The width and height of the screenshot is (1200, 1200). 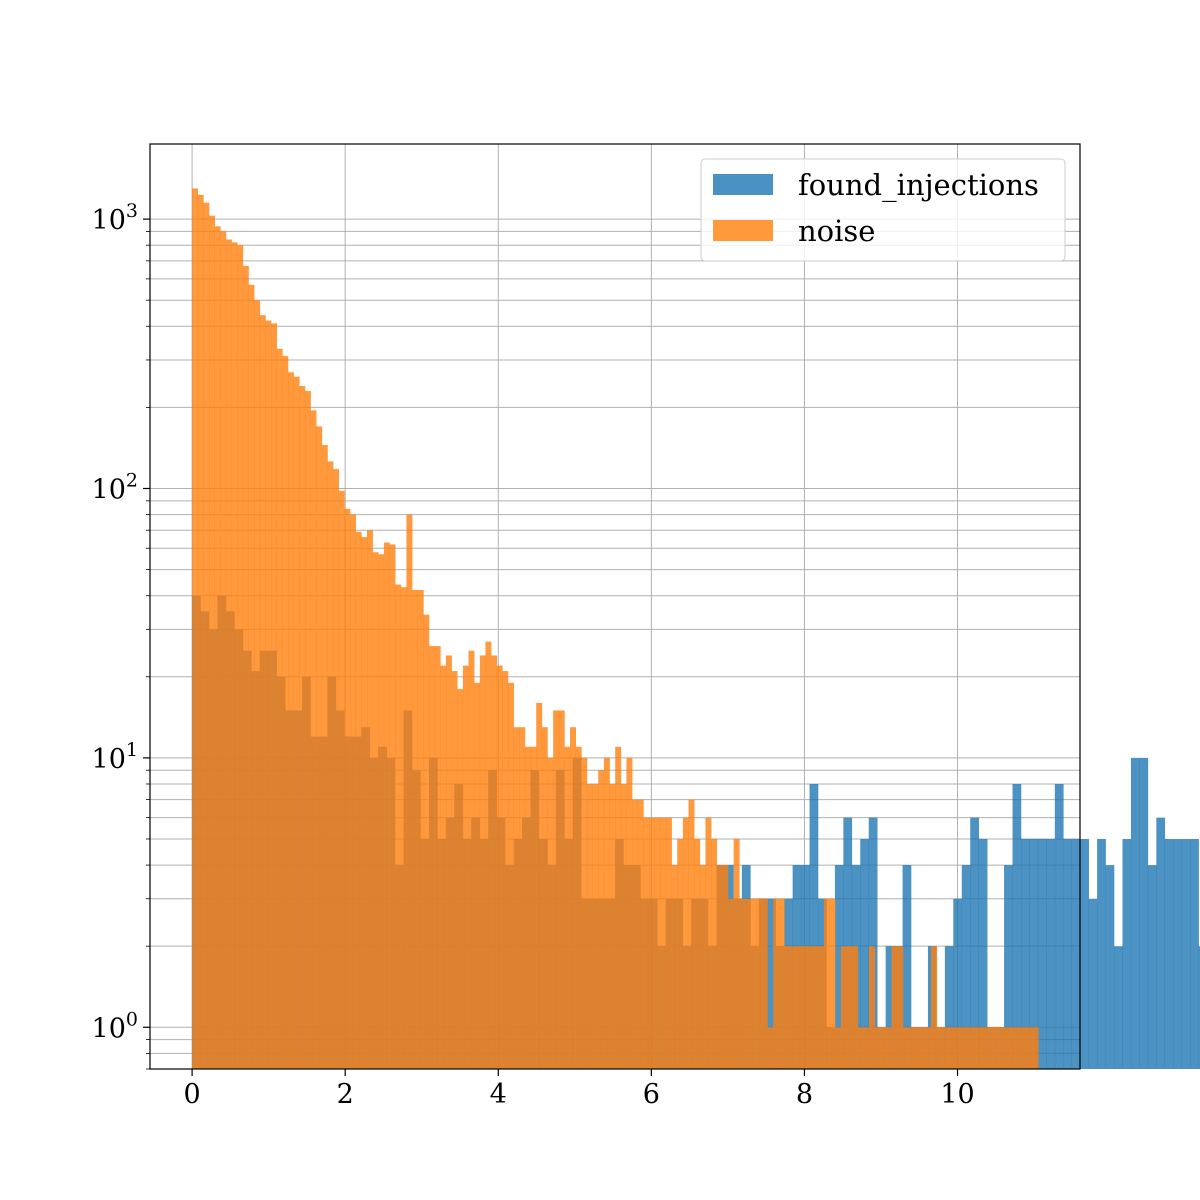 I want to click on legend-swatch, so click(x=743, y=230).